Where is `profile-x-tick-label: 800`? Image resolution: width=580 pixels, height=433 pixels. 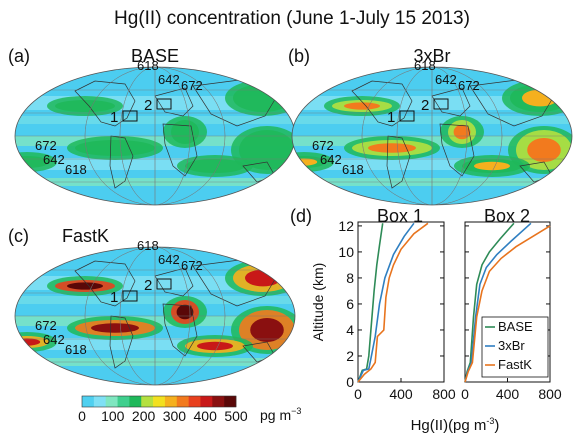
profile-x-tick-label: 800 is located at coordinates (444, 394).